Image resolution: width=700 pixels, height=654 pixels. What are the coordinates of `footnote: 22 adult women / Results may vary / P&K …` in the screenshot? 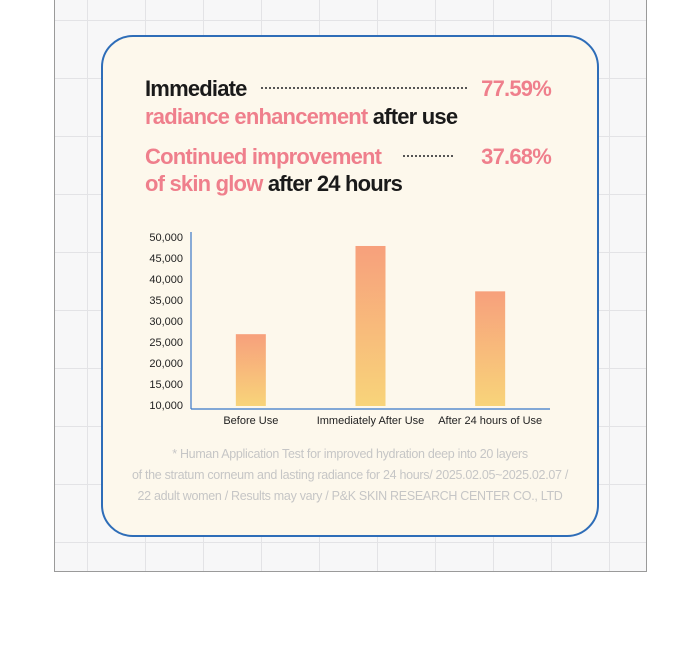 It's located at (350, 496).